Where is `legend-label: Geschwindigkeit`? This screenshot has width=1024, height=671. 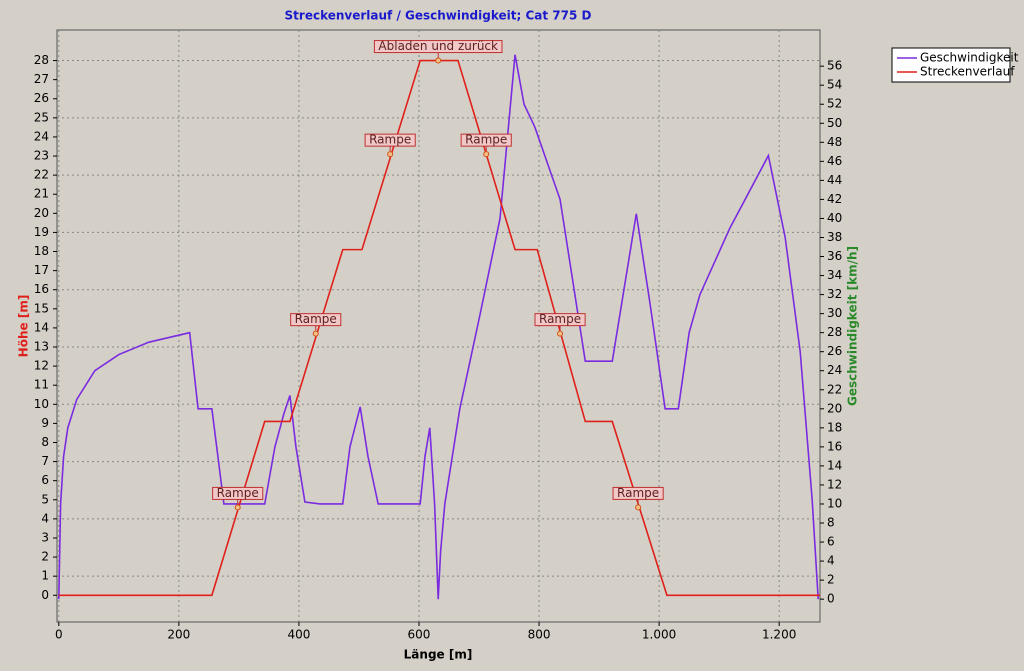
legend-label: Geschwindigkeit is located at coordinates (969, 58).